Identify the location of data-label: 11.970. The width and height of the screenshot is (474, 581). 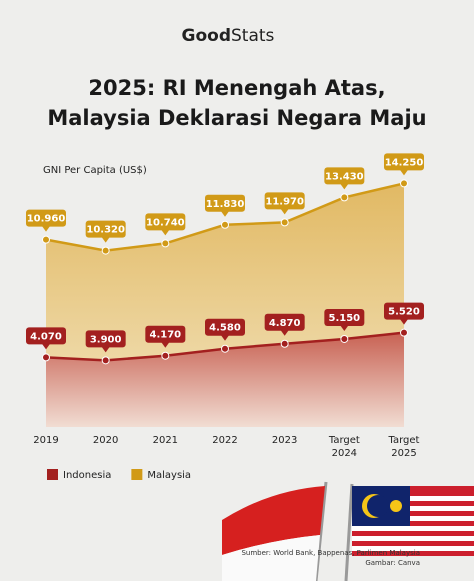
(284, 201).